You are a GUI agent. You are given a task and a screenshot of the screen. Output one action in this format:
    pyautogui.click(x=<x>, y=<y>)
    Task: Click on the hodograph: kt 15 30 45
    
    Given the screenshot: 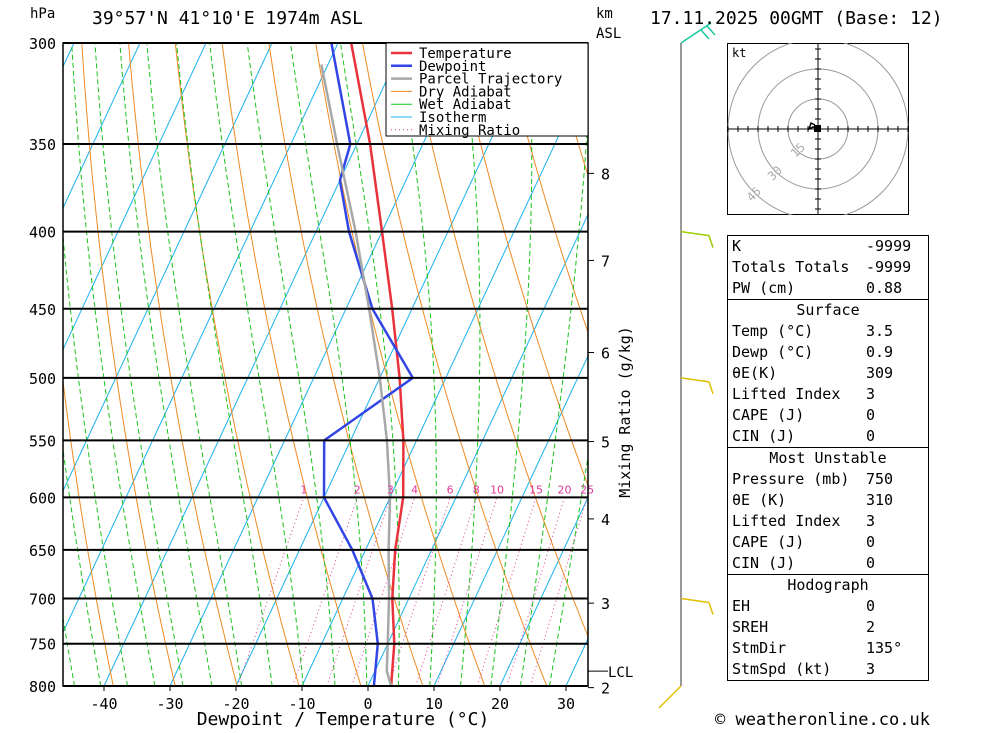 What is the action you would take?
    pyautogui.click(x=818, y=129)
    